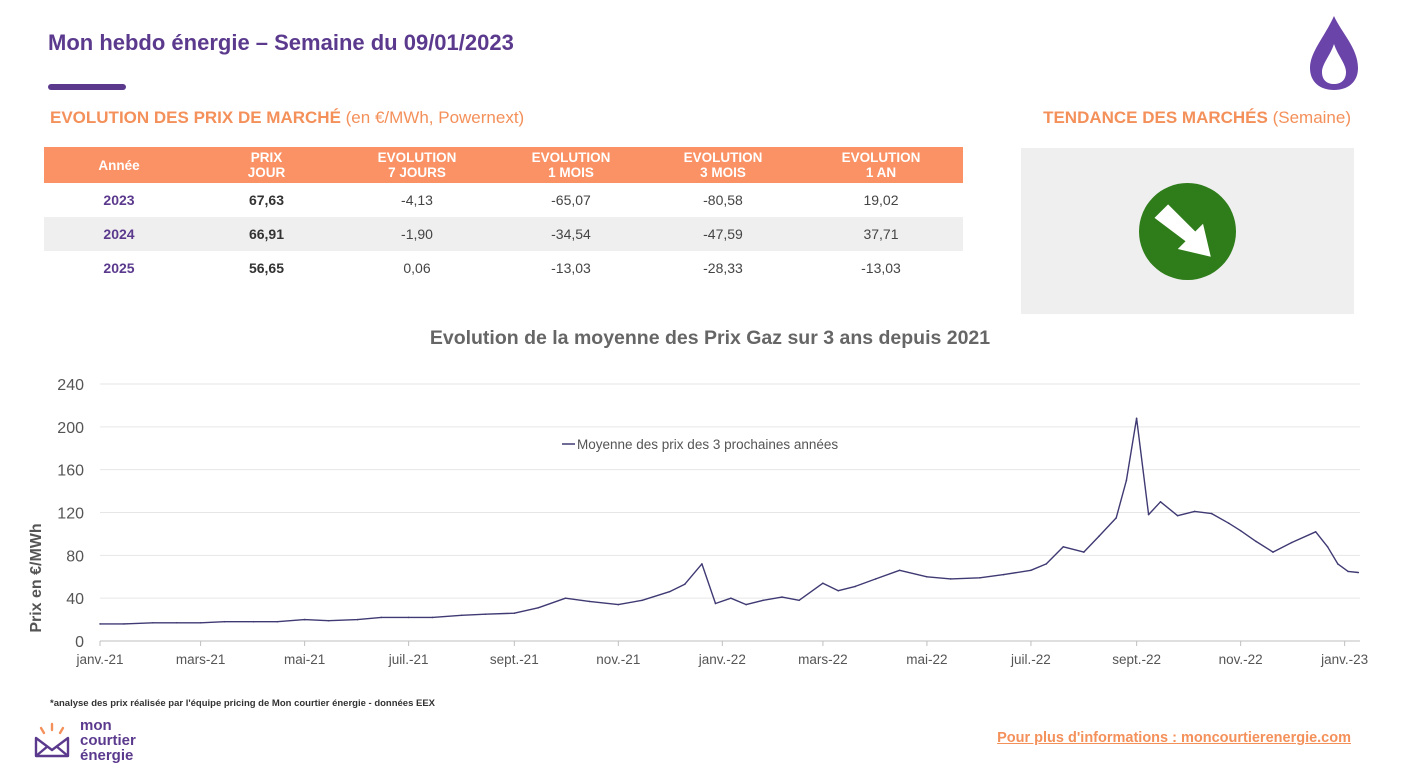 The image size is (1401, 781). I want to click on table-row: 2023 67,63 -4,13 -65,07 -80,58 19,02, so click(503, 200).